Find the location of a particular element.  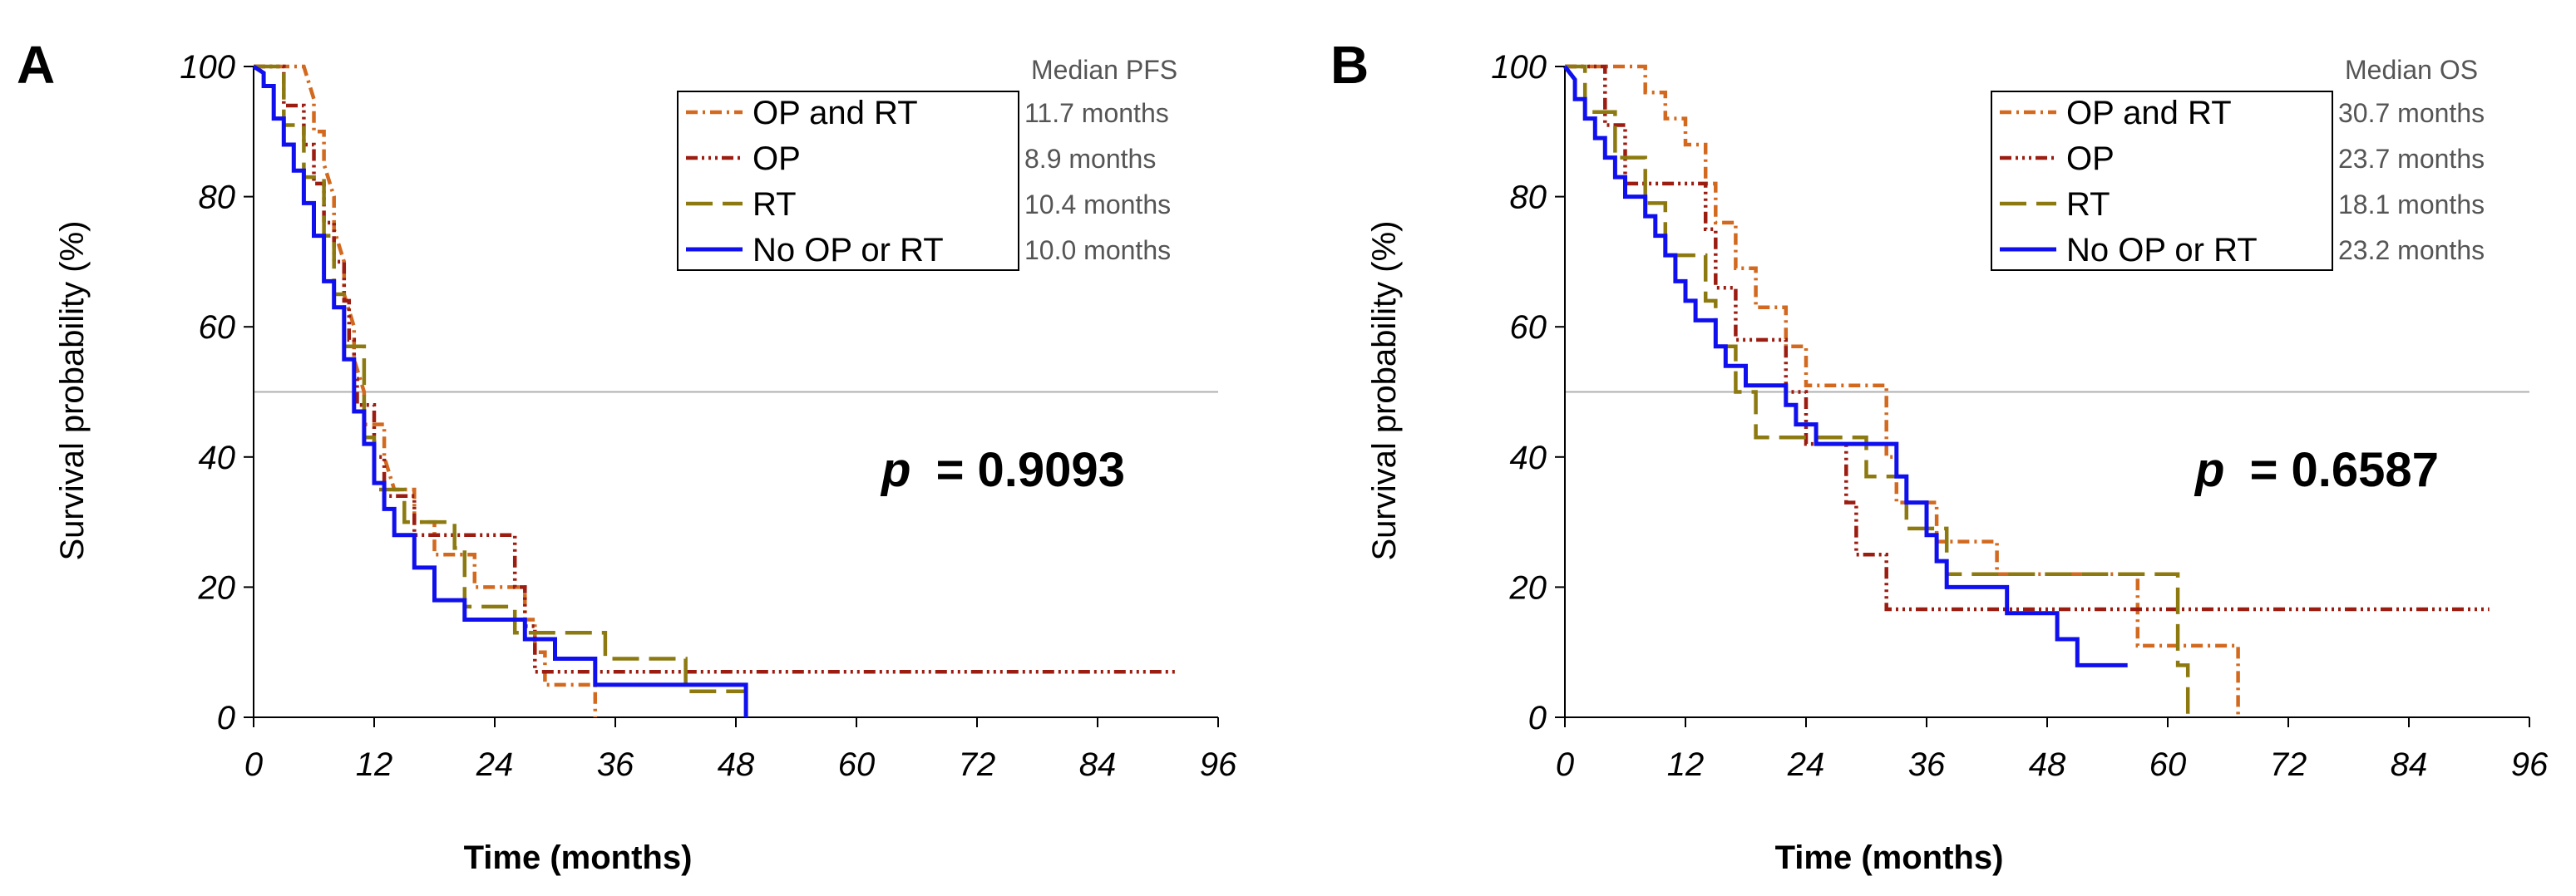

panel-b-x-tick-label: 0 is located at coordinates (1565, 764).